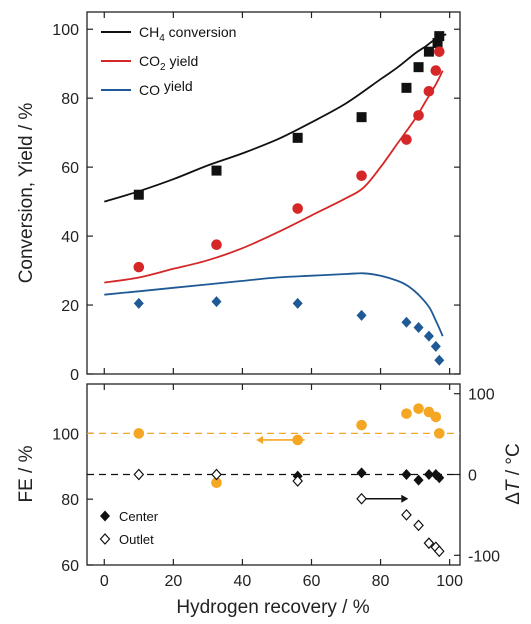  What do you see at coordinates (260, 439) in the screenshot?
I see `arrow-left-head` at bounding box center [260, 439].